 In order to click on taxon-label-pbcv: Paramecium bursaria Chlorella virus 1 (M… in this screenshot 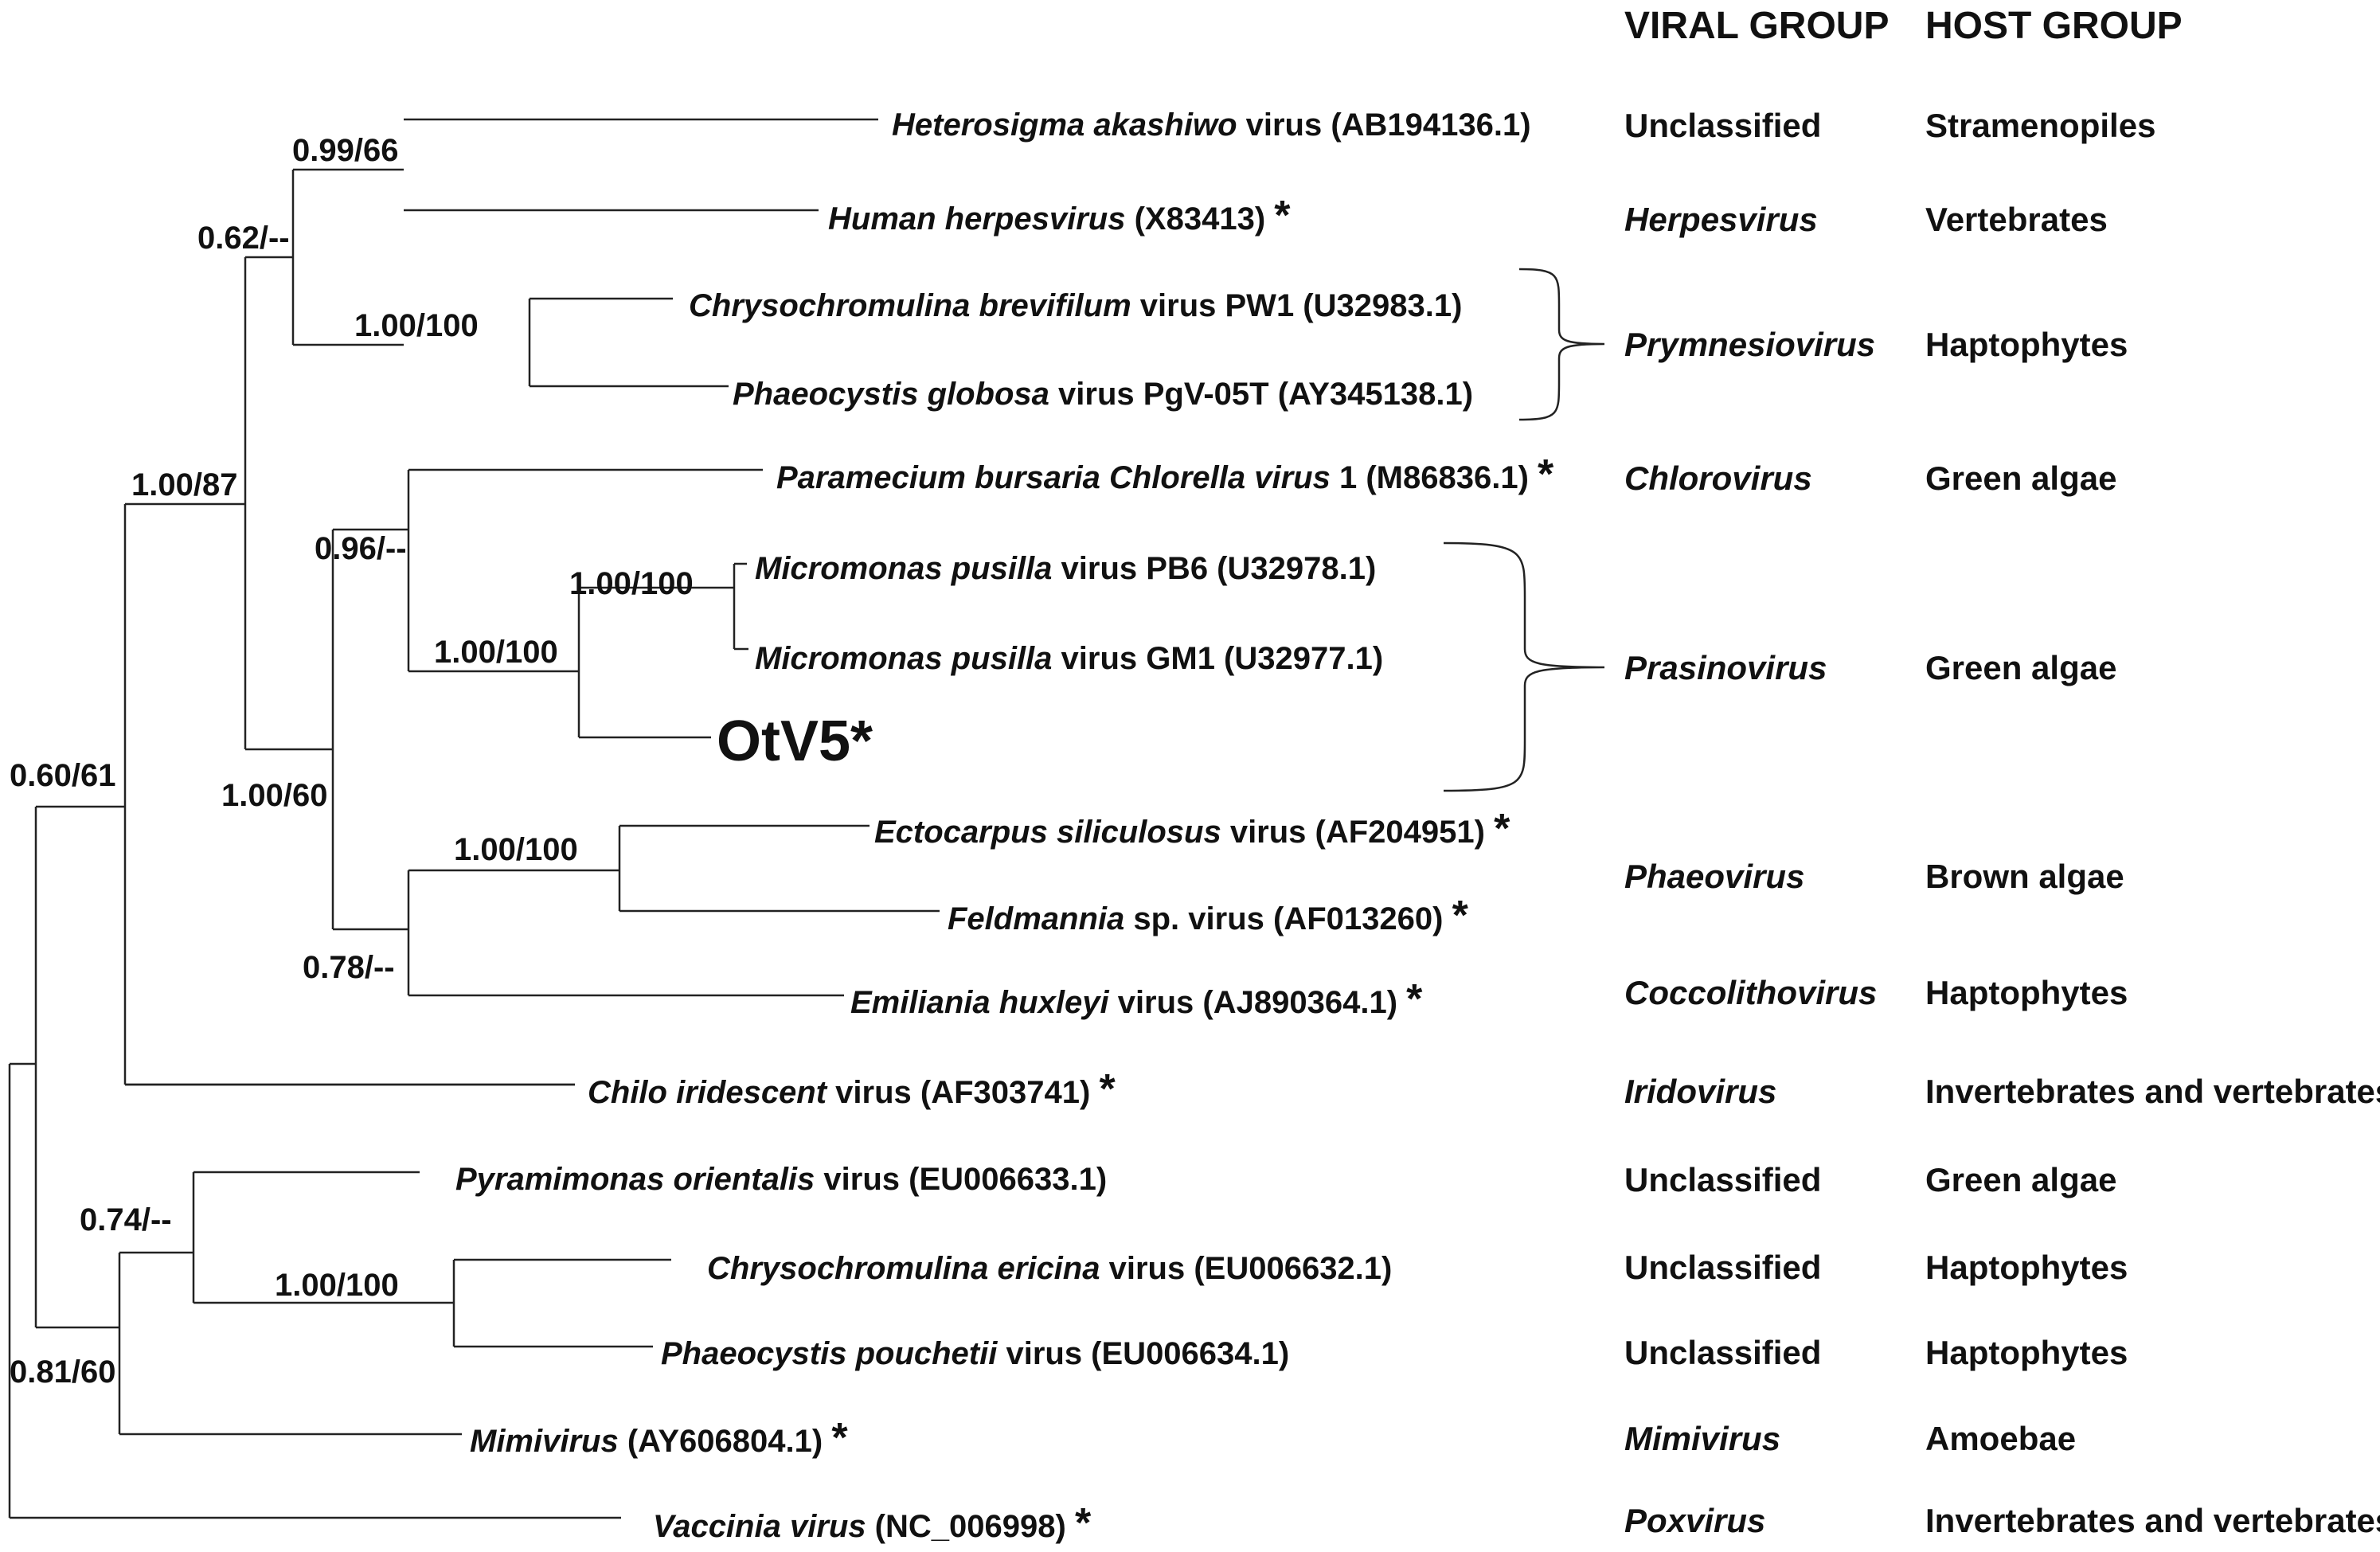, I will do `click(1165, 475)`.